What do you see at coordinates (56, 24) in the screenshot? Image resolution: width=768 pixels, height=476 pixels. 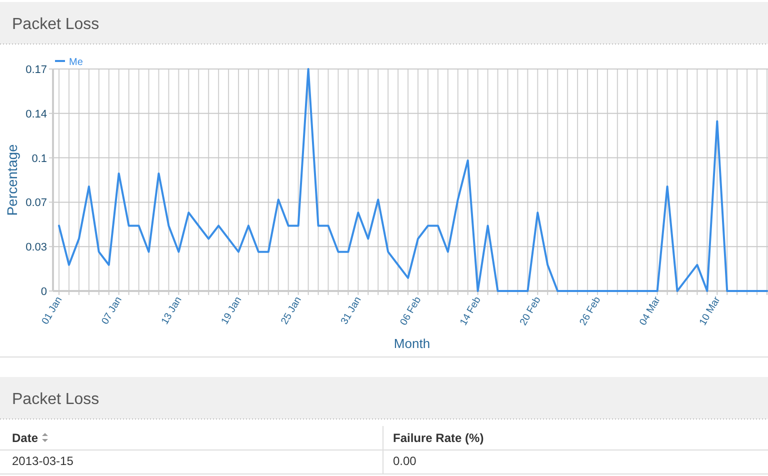 I see `chart-title: Packet Loss` at bounding box center [56, 24].